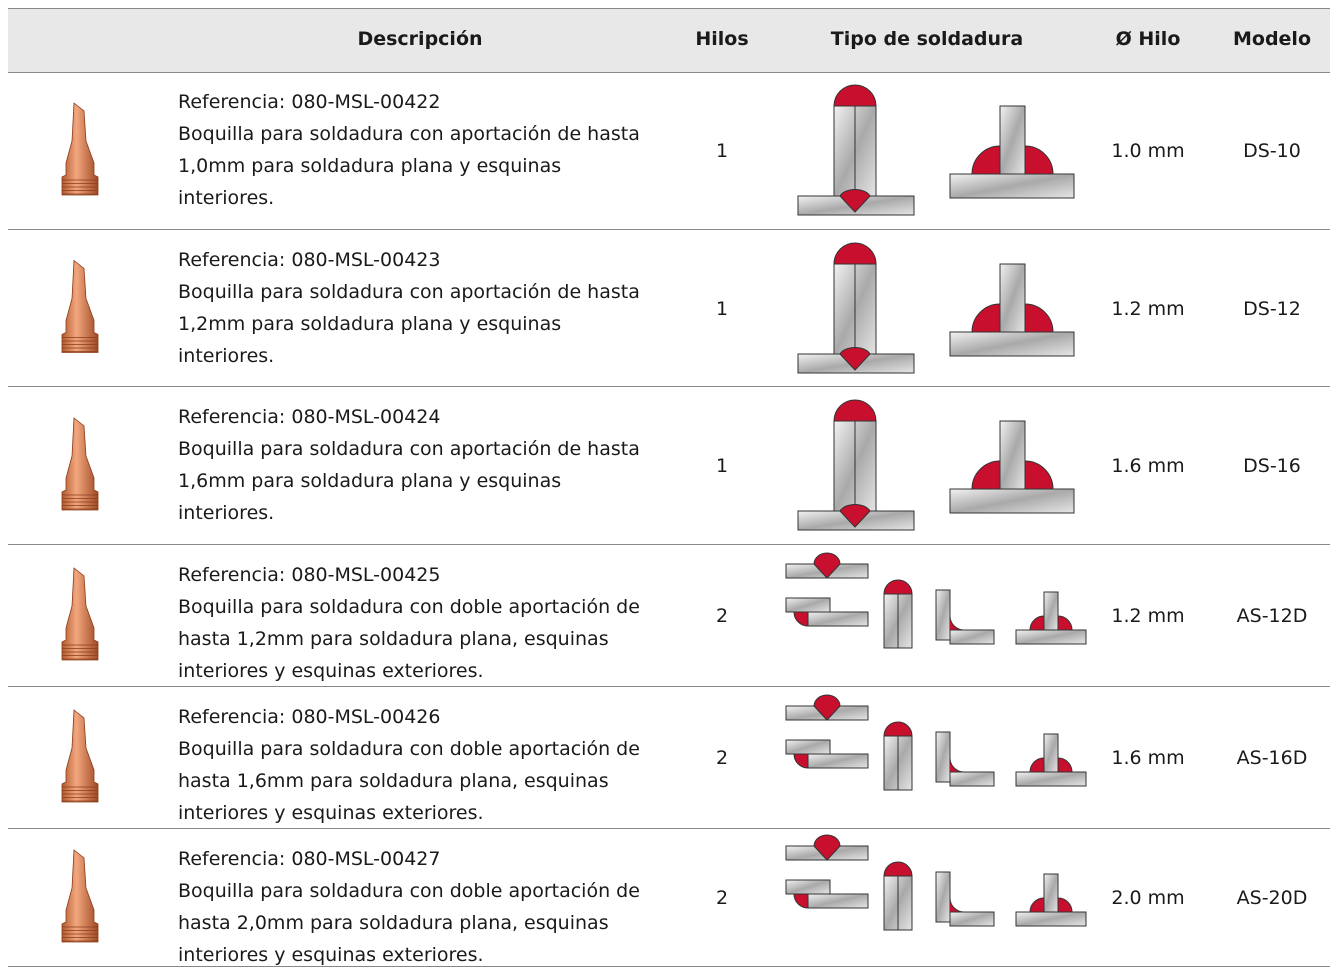 This screenshot has width=1330, height=971. Describe the element at coordinates (1272, 308) in the screenshot. I see `model: DS-12` at that location.